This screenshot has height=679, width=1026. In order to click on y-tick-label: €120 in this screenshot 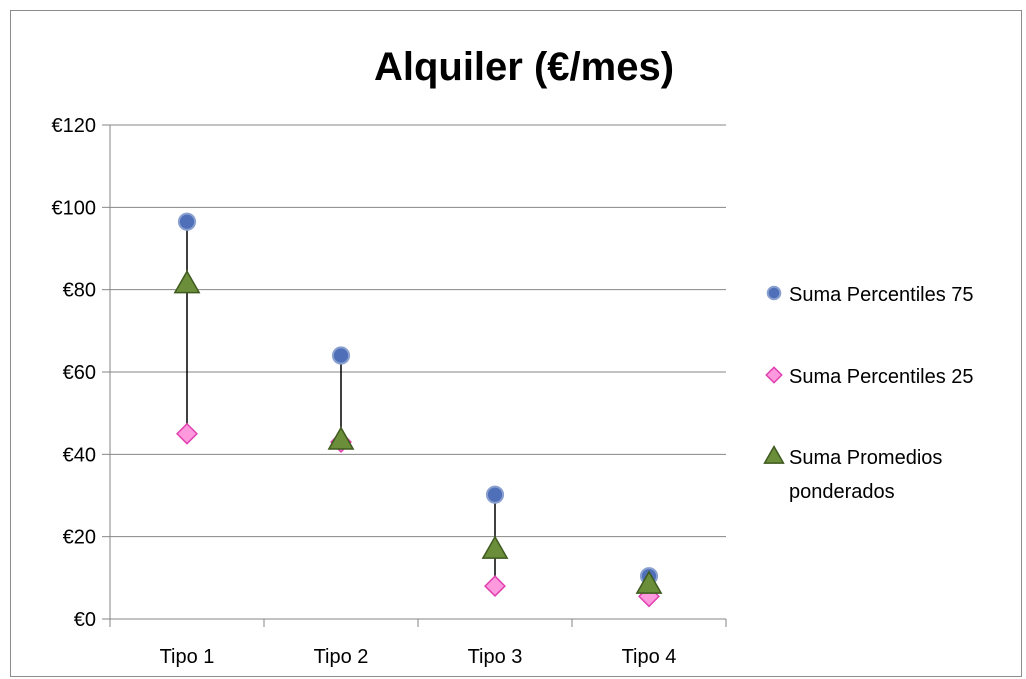, I will do `click(74, 126)`.